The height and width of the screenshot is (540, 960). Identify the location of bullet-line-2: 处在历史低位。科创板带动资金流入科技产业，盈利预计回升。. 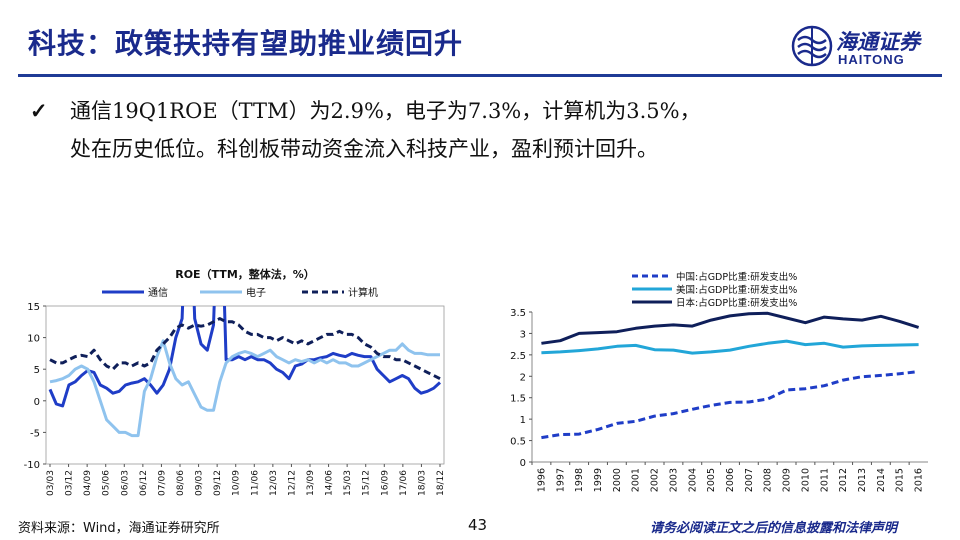
(364, 149).